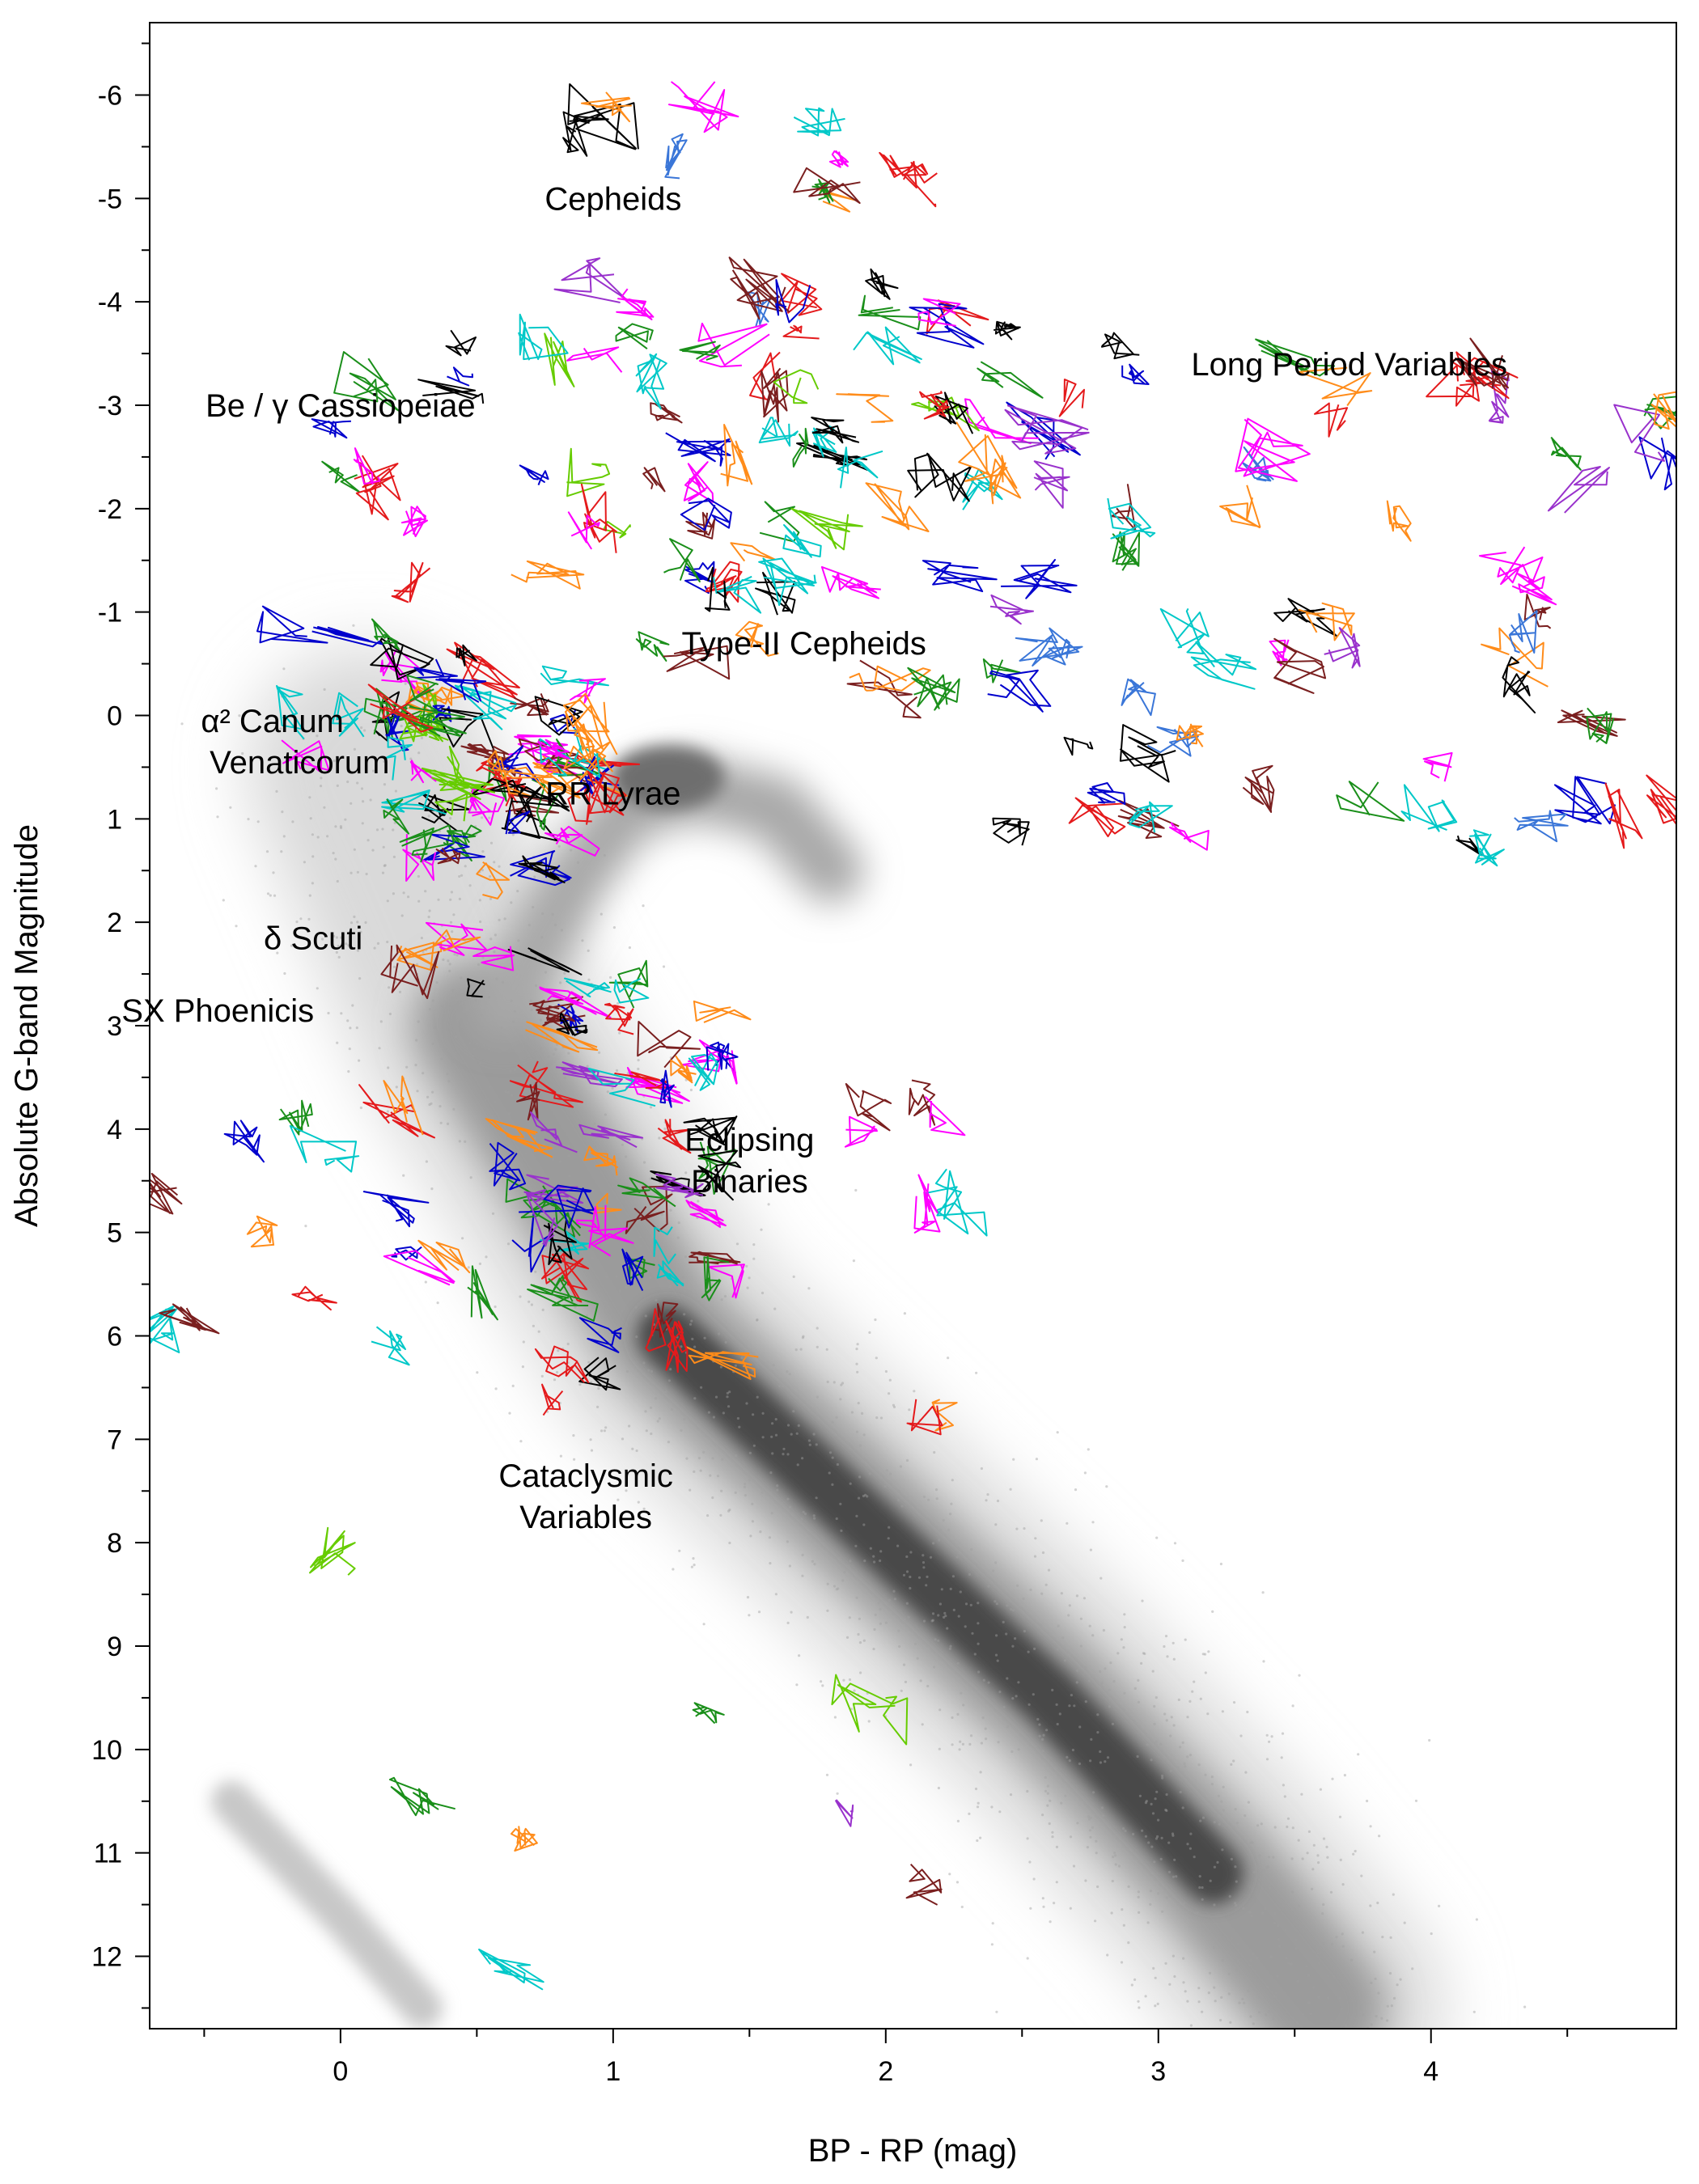  Describe the element at coordinates (272, 721) in the screenshot. I see `annotation-label: α² Canum` at that location.